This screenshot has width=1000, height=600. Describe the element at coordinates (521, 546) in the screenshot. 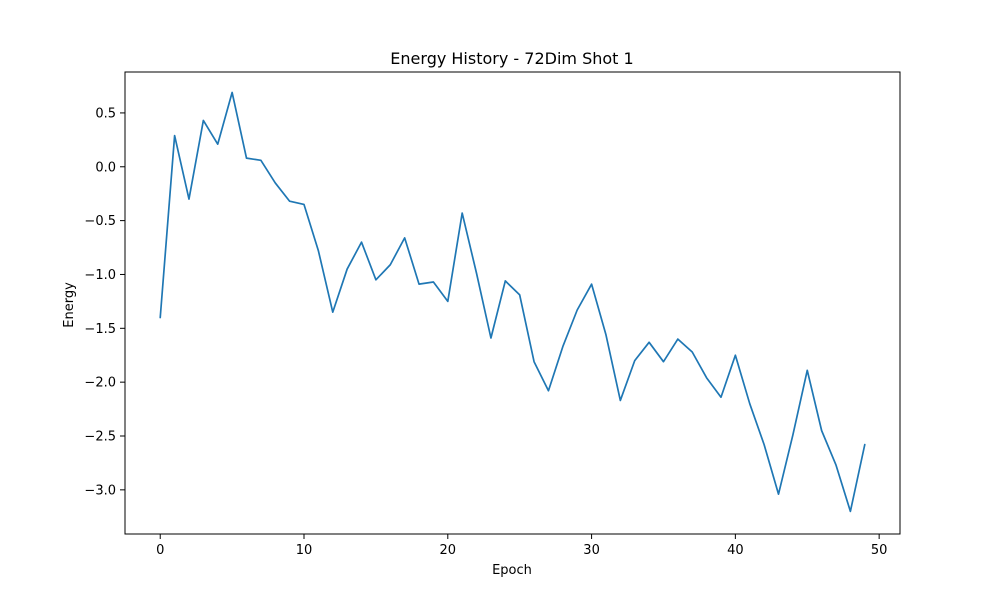

I see `x-axis-ticks: 0 10 20 30 40 50` at that location.